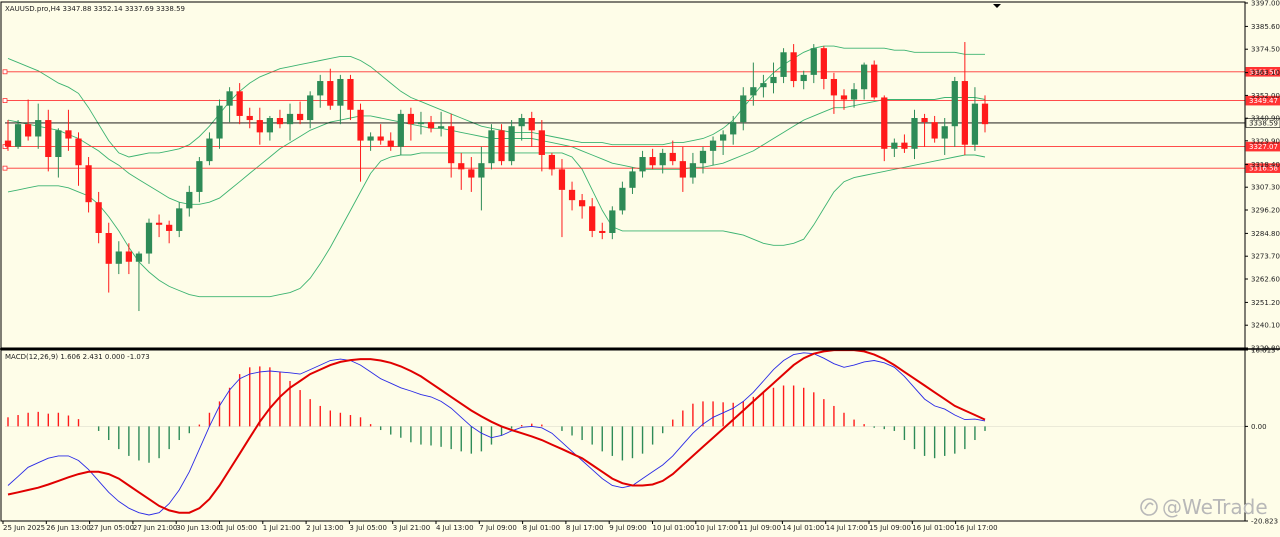  Describe the element at coordinates (1265, 27) in the screenshot. I see `price-tick-label: 3385.60` at that location.